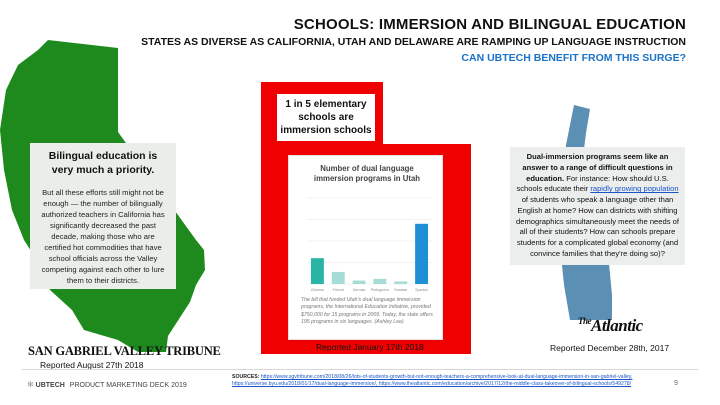 This screenshot has width=720, height=405. Describe the element at coordinates (317, 290) in the screenshot. I see `chart-x-tick-label: Chinese` at that location.